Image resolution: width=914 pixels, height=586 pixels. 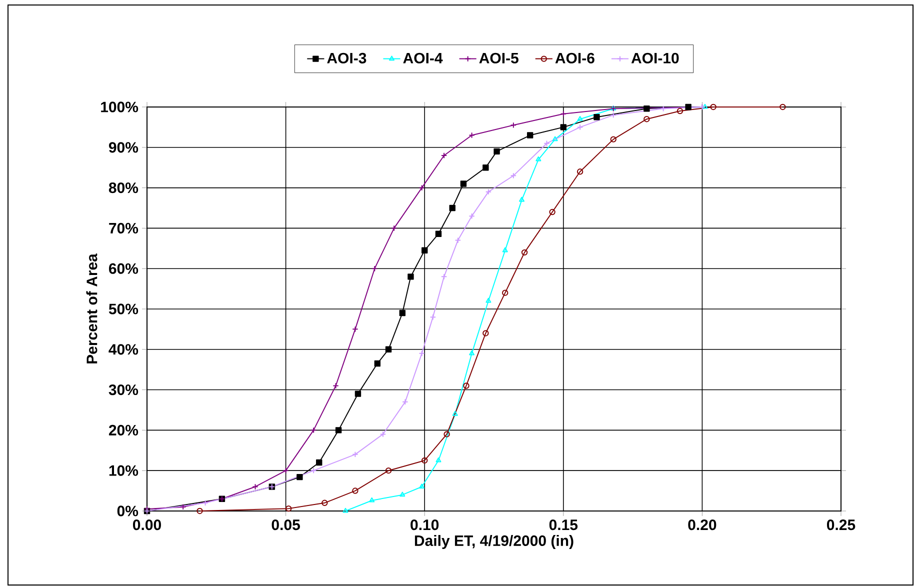 What do you see at coordinates (655, 58) in the screenshot?
I see `legend-label: AOI-10` at bounding box center [655, 58].